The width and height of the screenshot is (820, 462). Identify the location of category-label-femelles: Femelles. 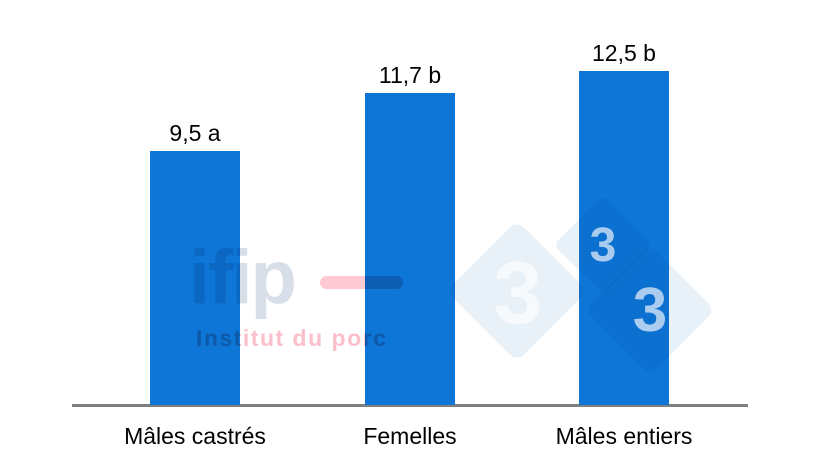
(410, 436).